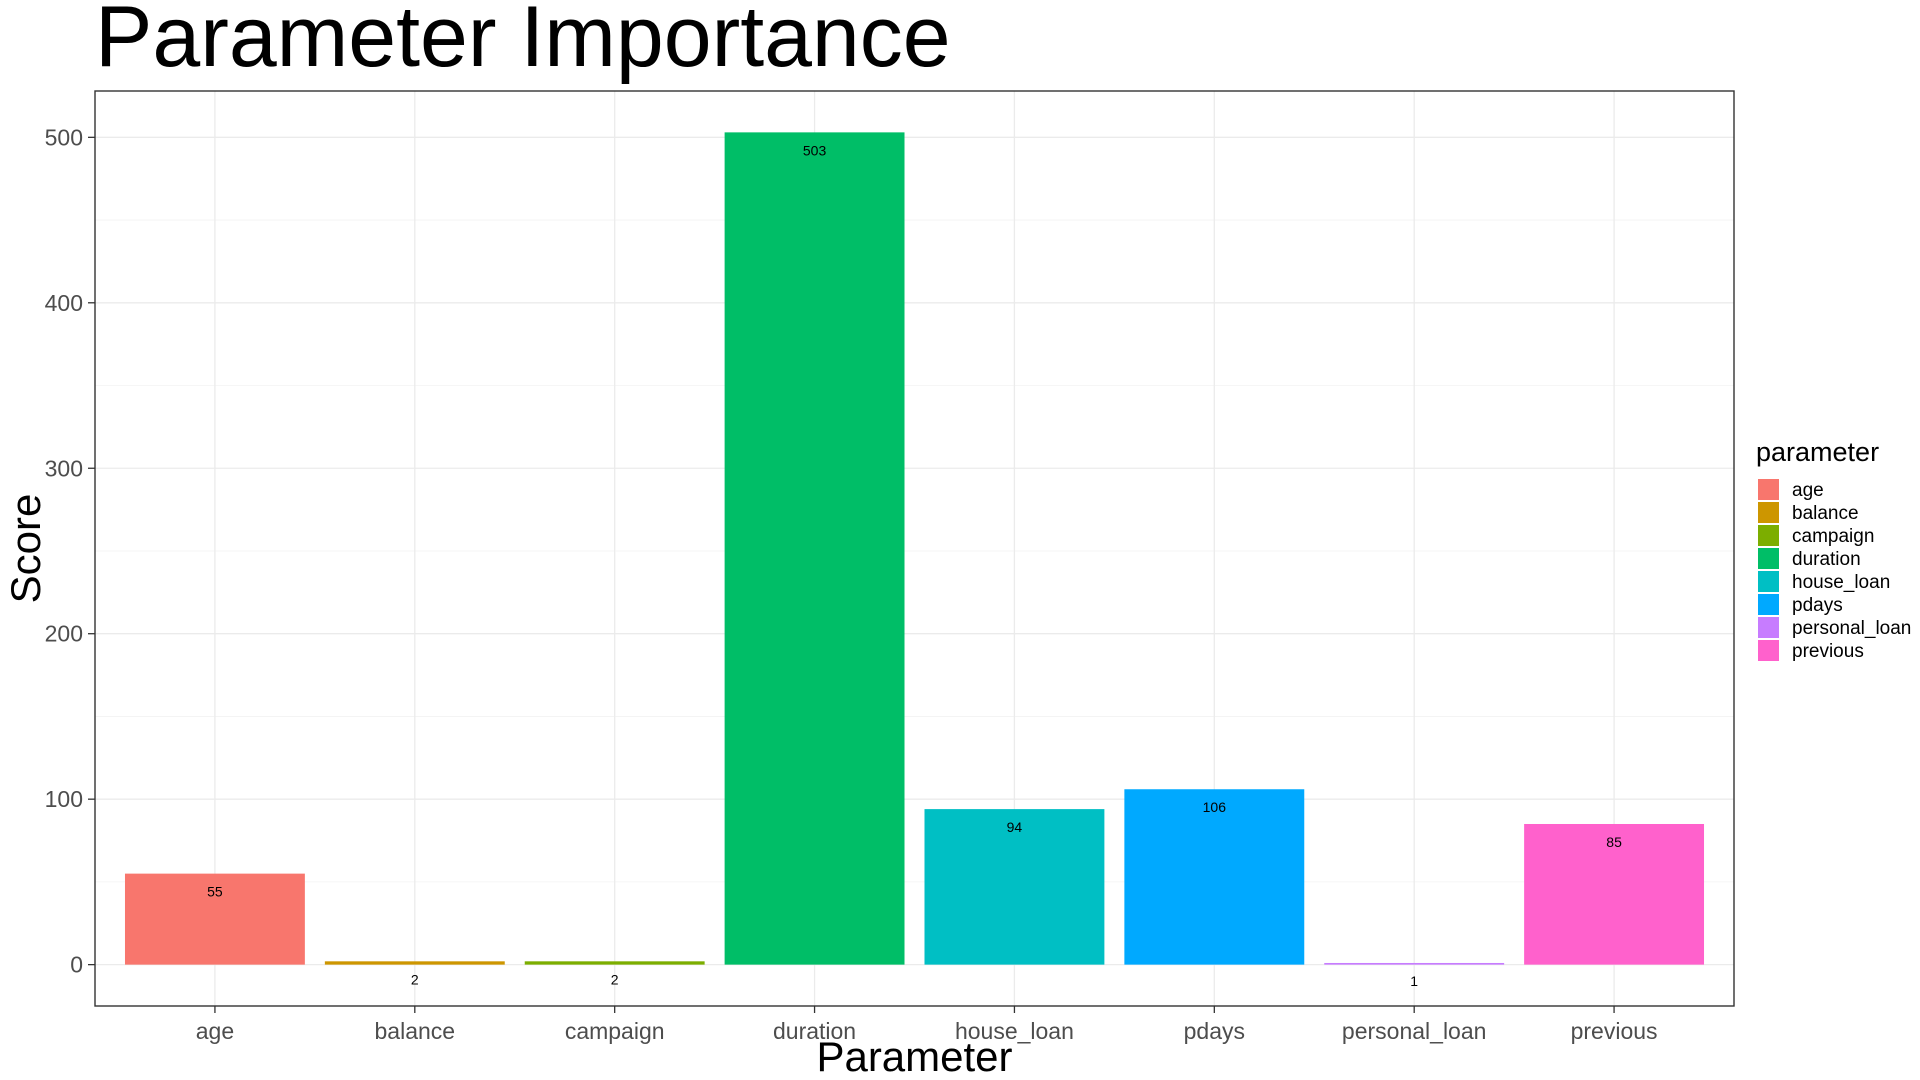 The height and width of the screenshot is (1080, 1920). Describe the element at coordinates (1414, 1031) in the screenshot. I see `x-tick-label: personal_loan` at that location.